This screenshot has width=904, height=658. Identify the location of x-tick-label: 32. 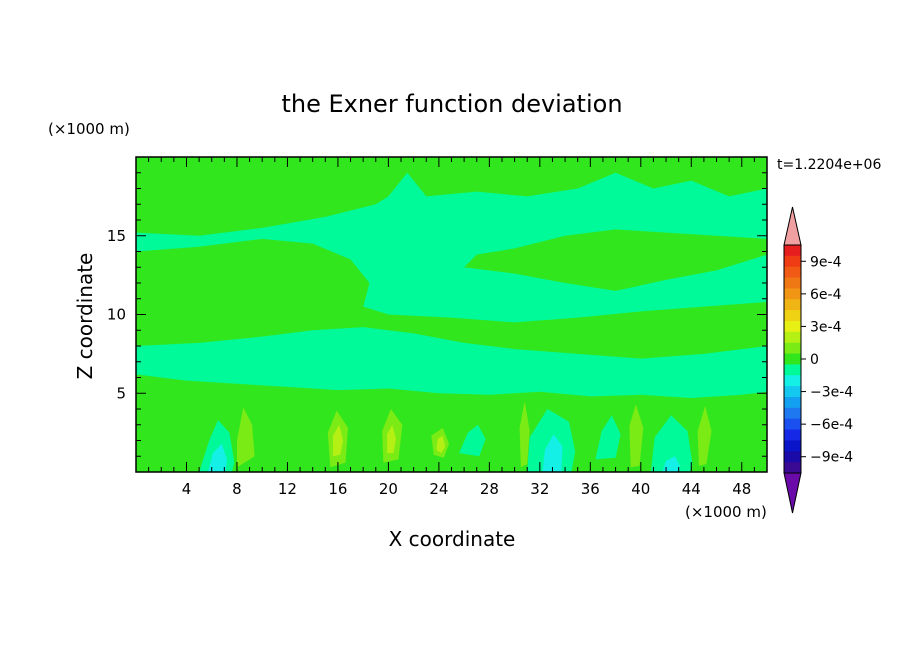
(539, 489).